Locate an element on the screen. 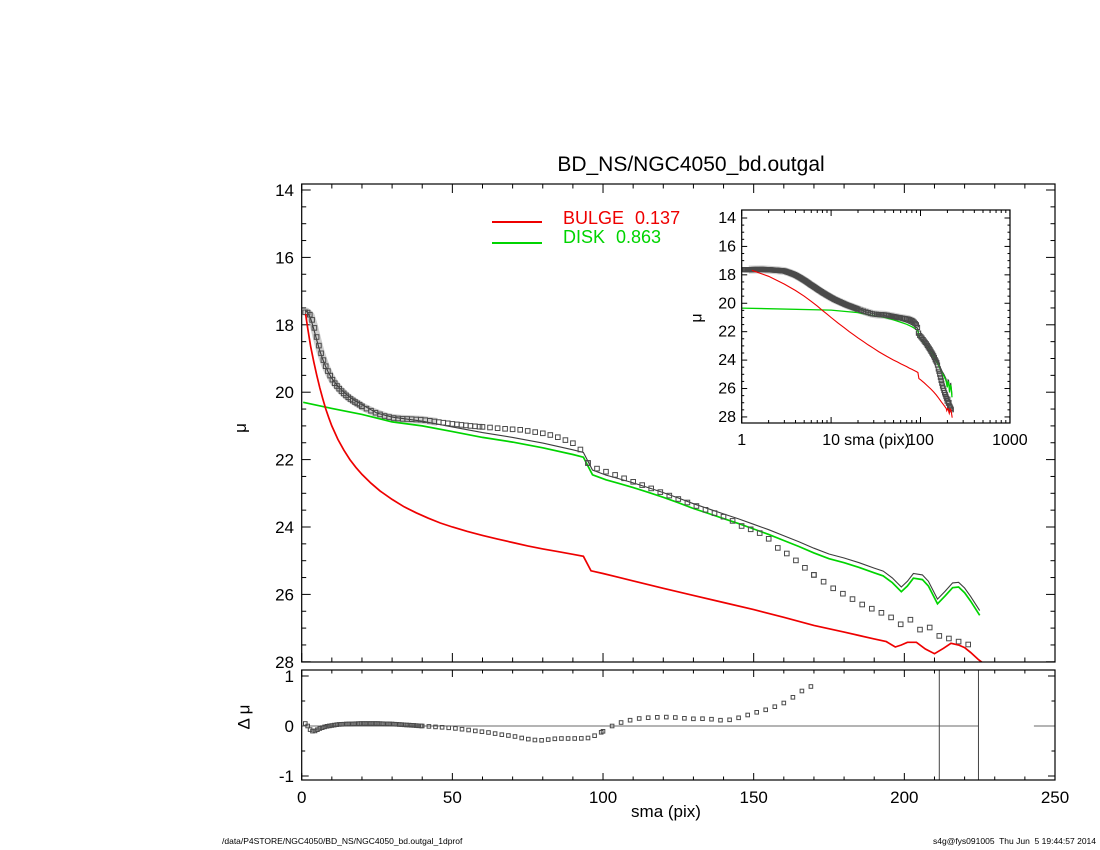  tick-label: 1000 is located at coordinates (1010, 440).